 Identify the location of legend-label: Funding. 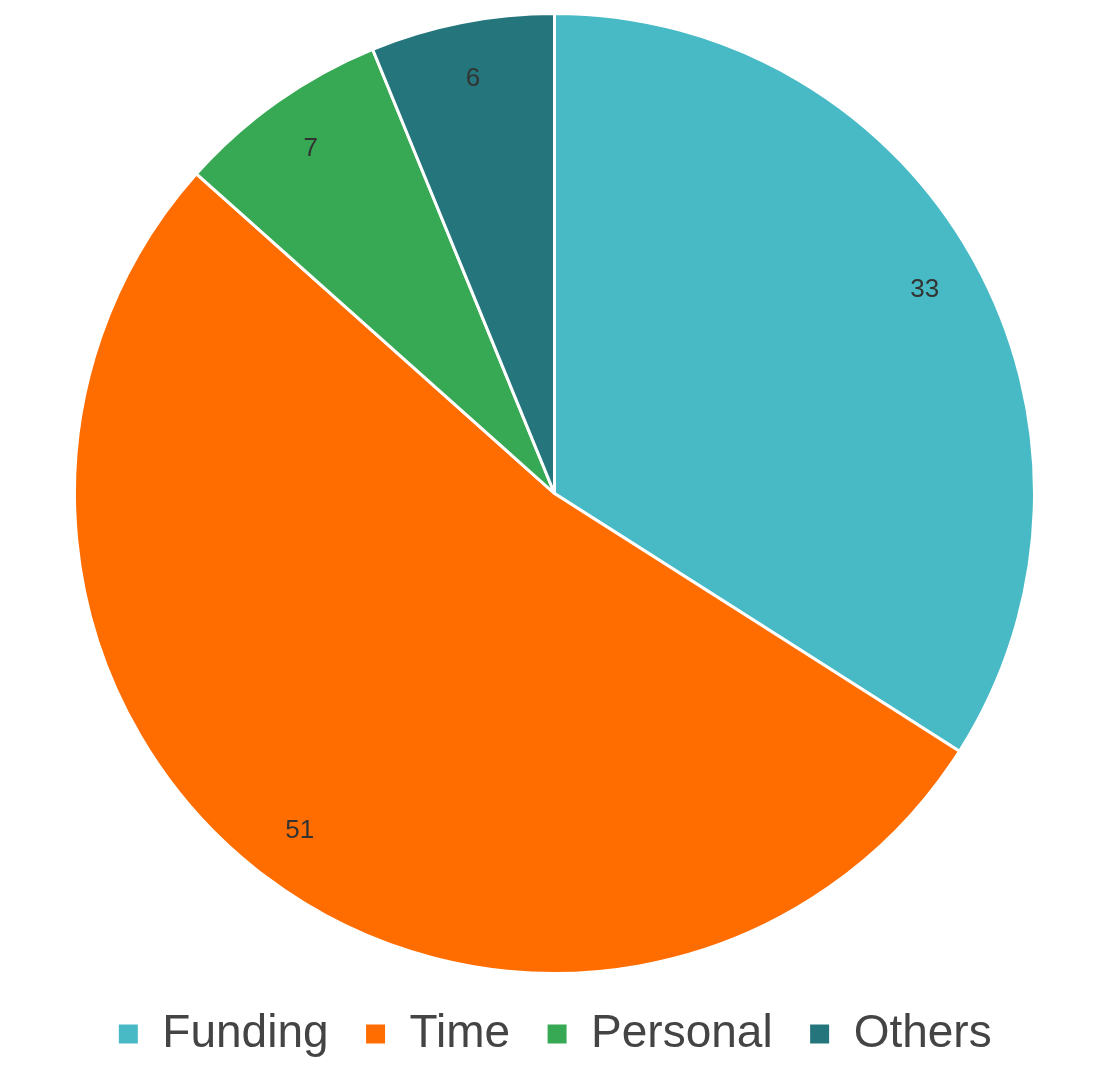
(245, 1030).